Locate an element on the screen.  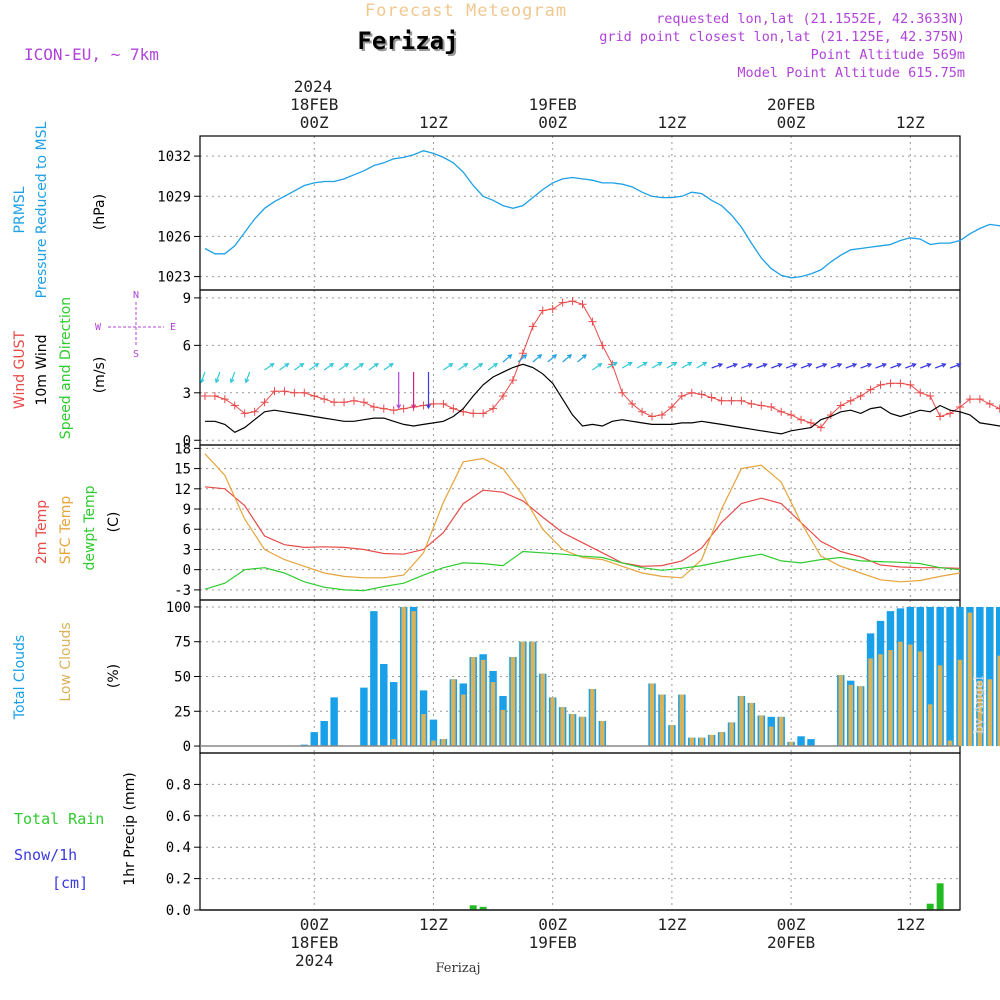
clouds-ytick-label: 100 is located at coordinates (178, 608).